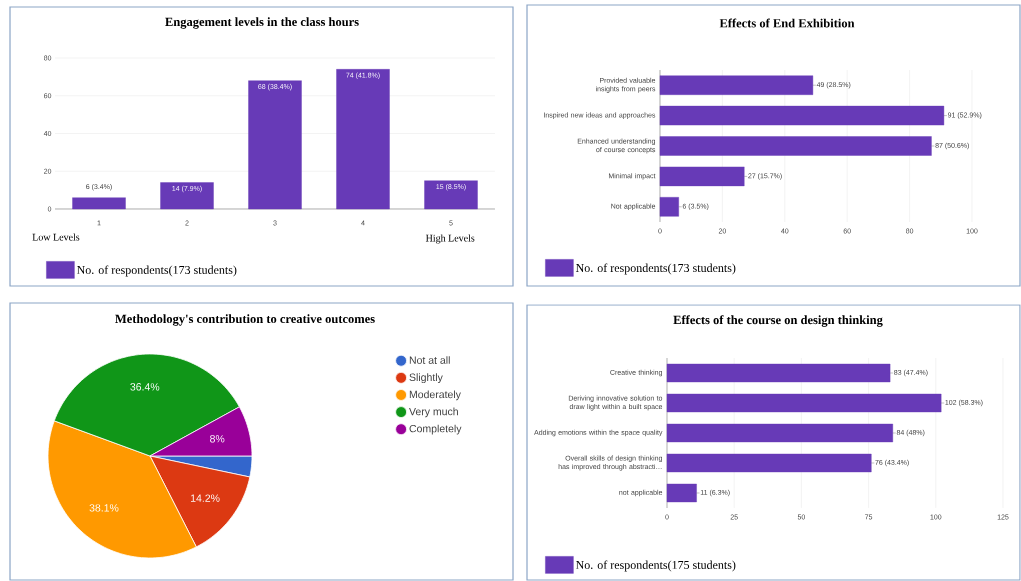  What do you see at coordinates (145, 387) in the screenshot?
I see `data-label: 36.4%` at bounding box center [145, 387].